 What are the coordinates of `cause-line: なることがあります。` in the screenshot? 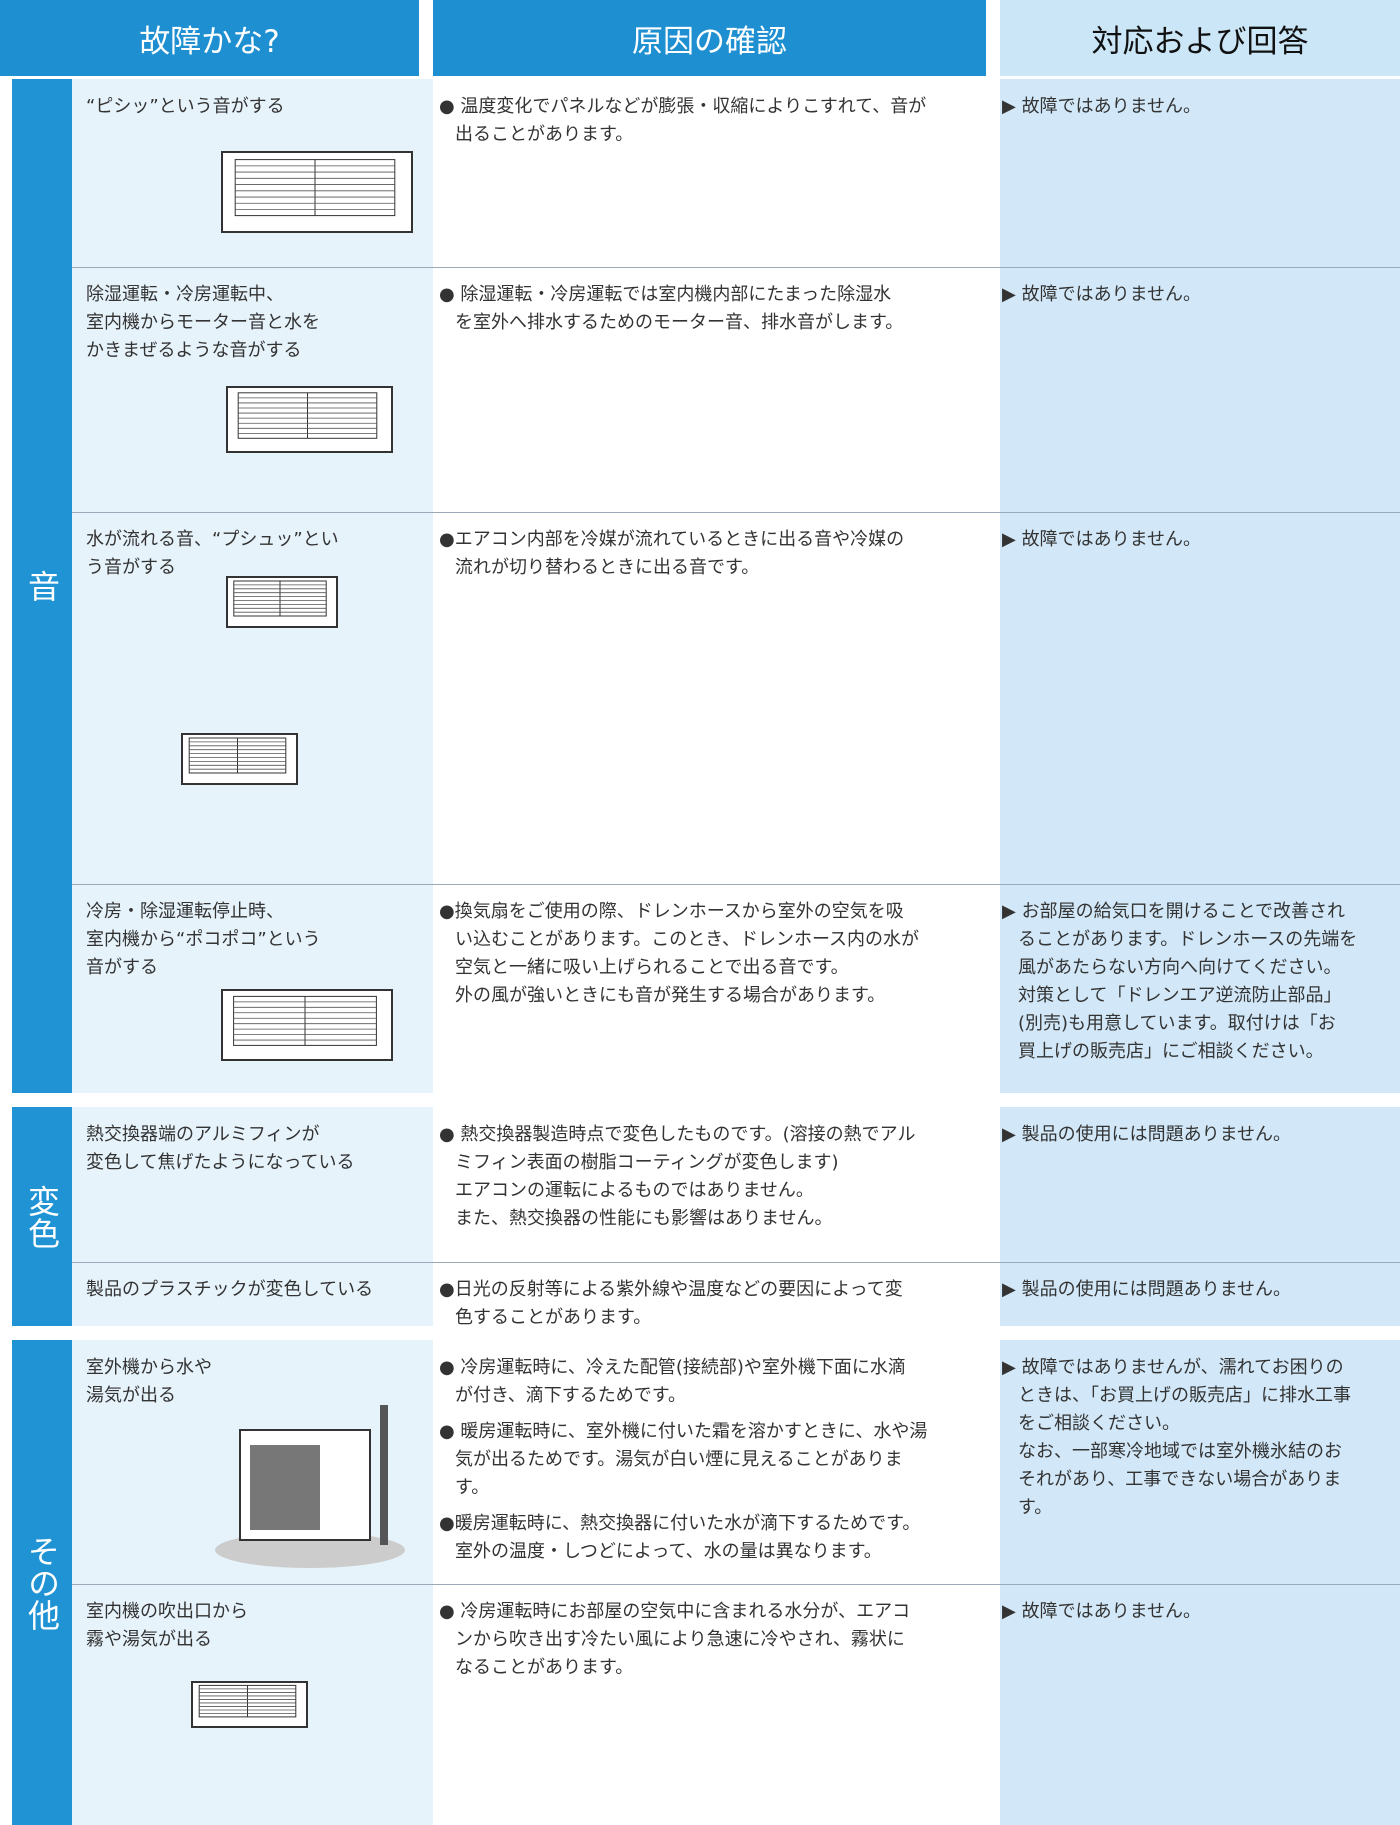 It's located at (544, 1667).